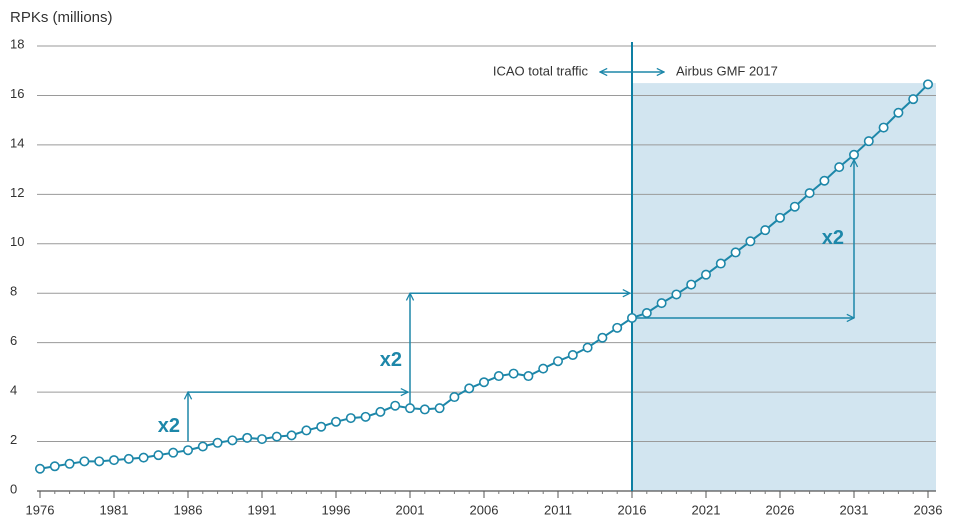 The width and height of the screenshot is (960, 520). What do you see at coordinates (13, 340) in the screenshot?
I see `y-tick-label: 6` at bounding box center [13, 340].